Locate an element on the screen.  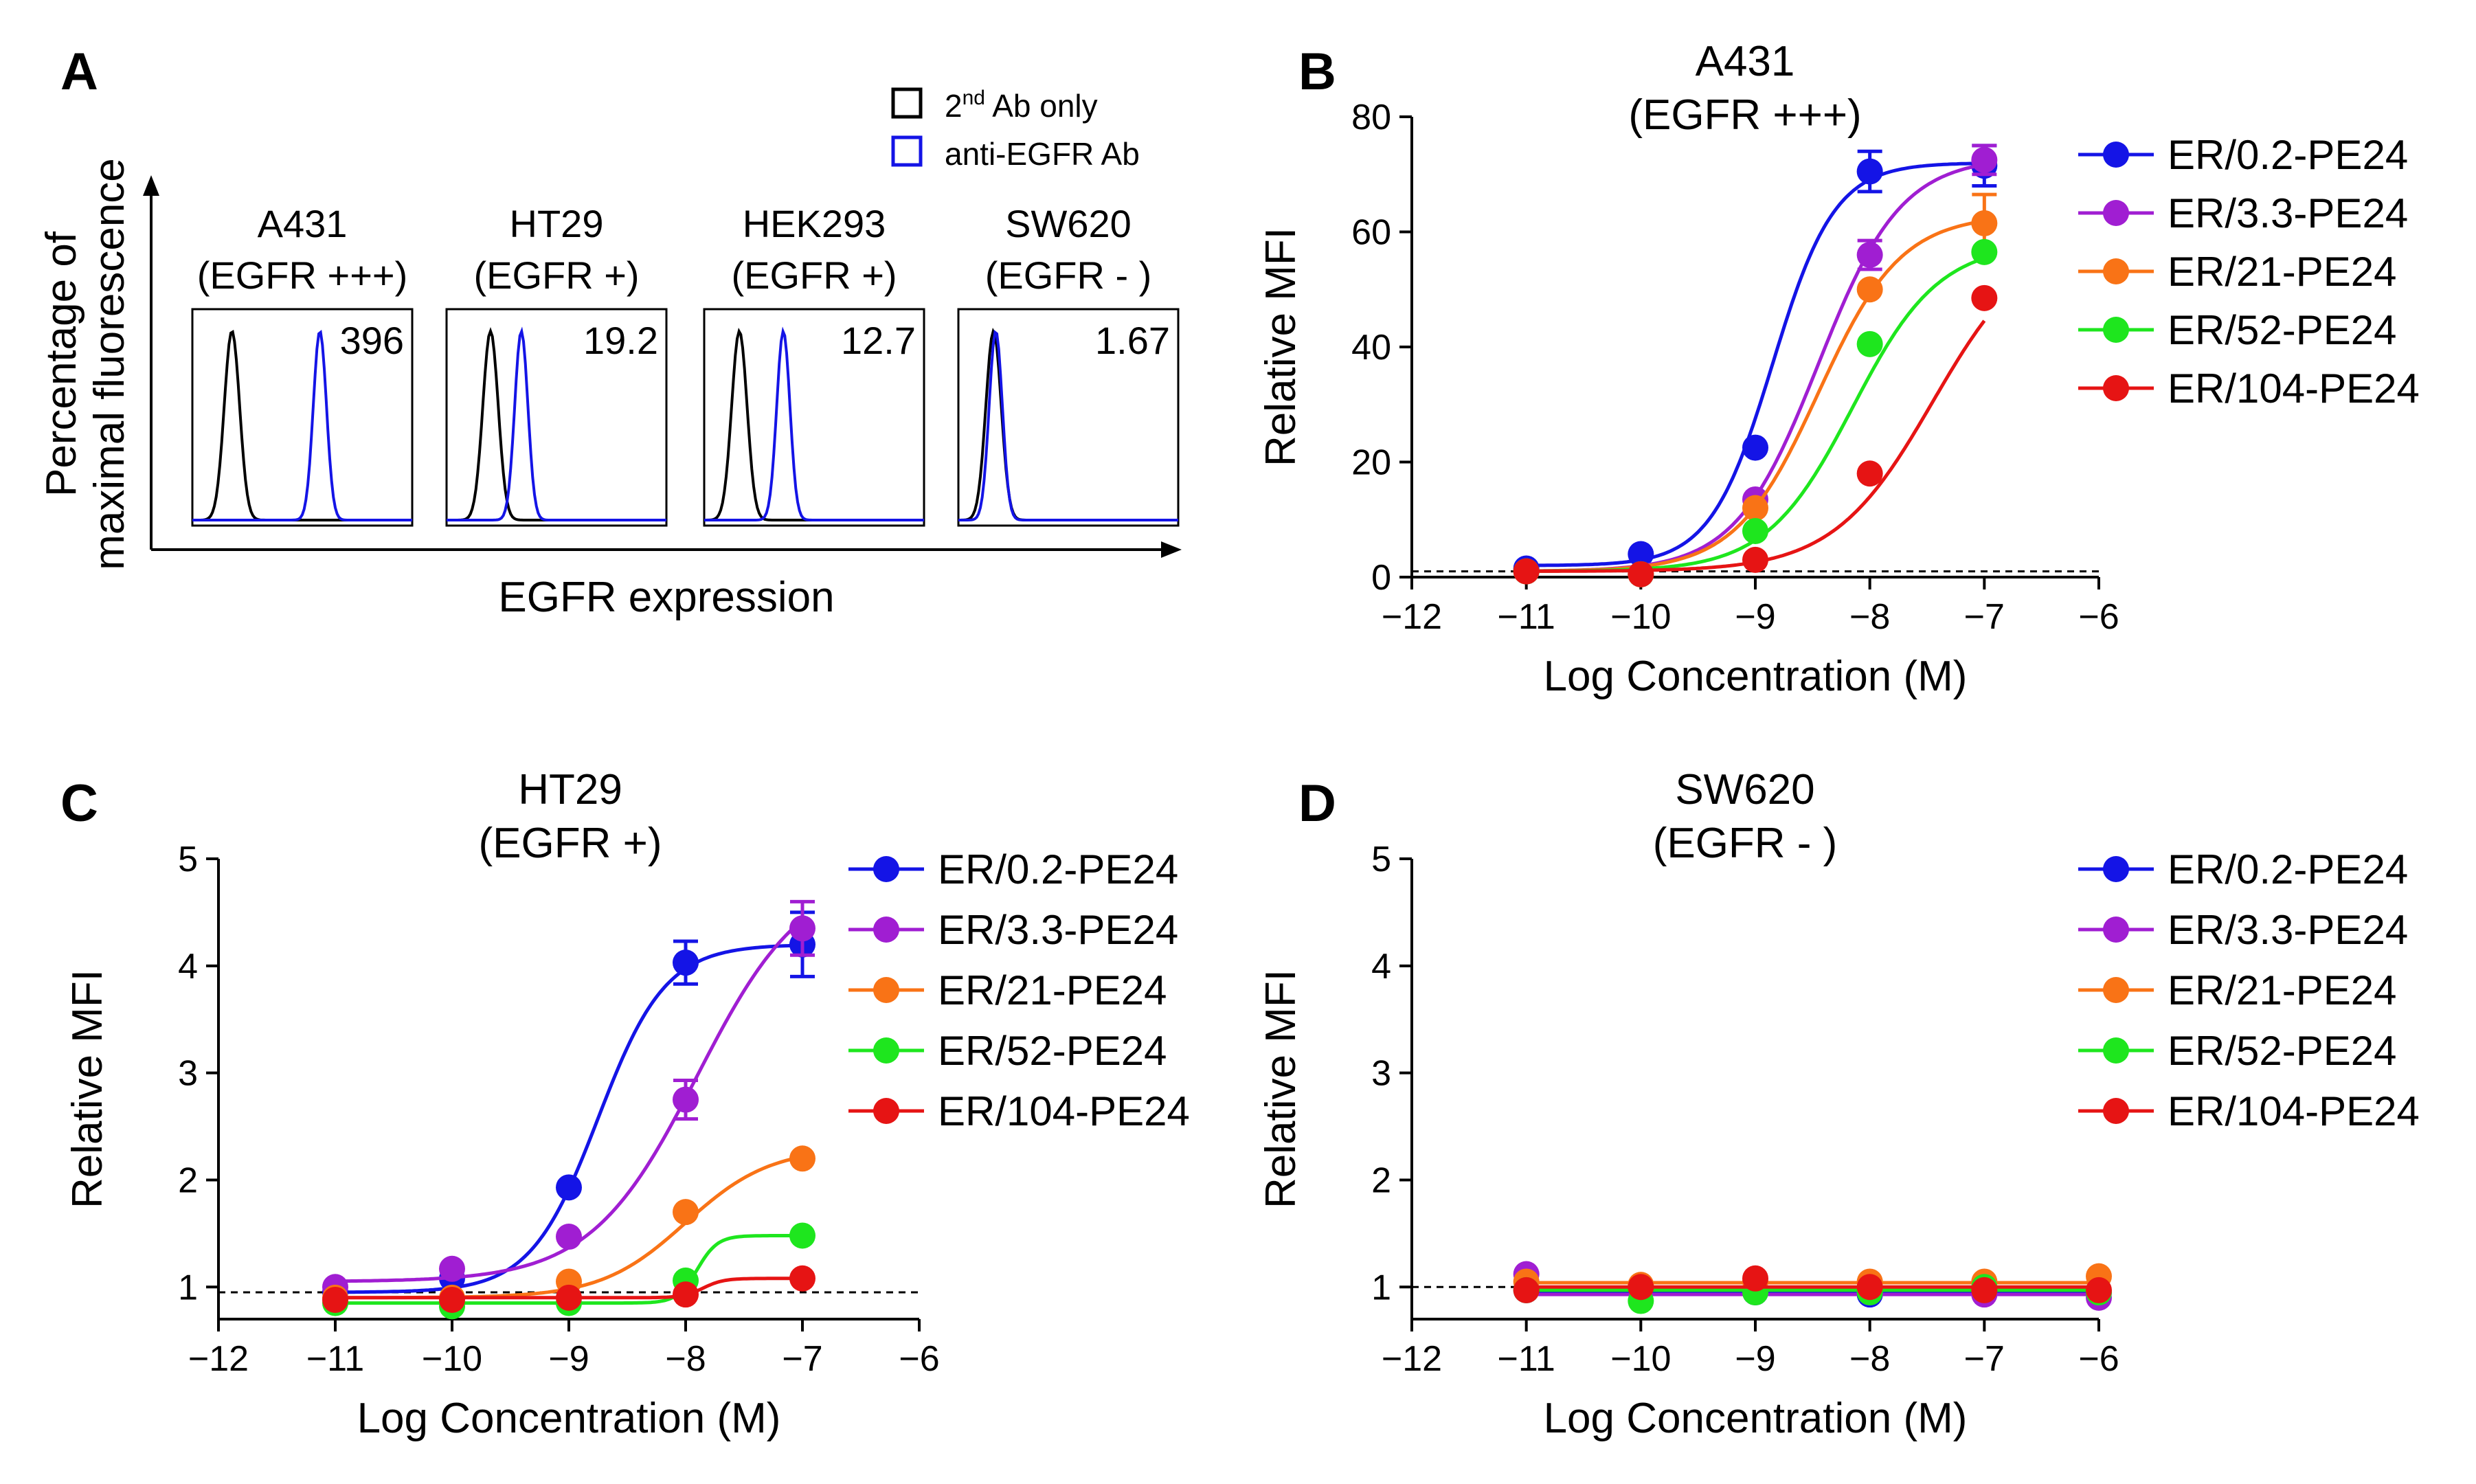
series-ER/3.3-PE24 is located at coordinates (568, 1100).